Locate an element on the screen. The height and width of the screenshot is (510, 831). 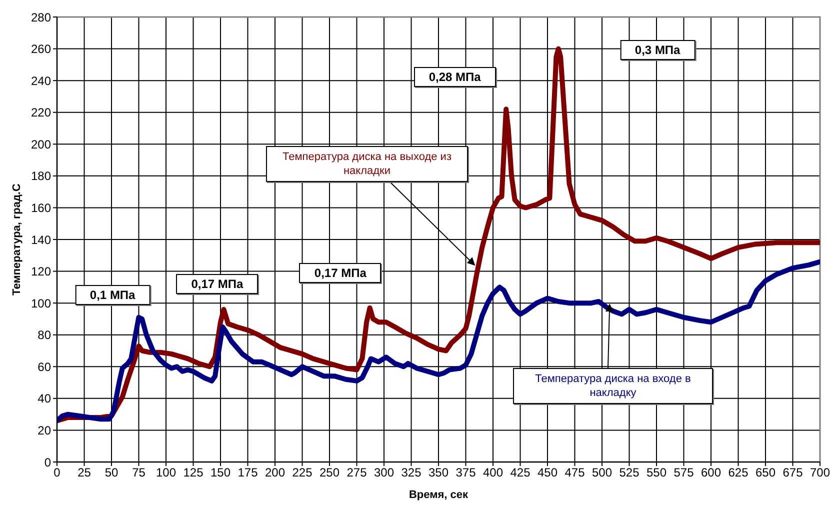
label-box: 0,1 МПа is located at coordinates (112, 295).